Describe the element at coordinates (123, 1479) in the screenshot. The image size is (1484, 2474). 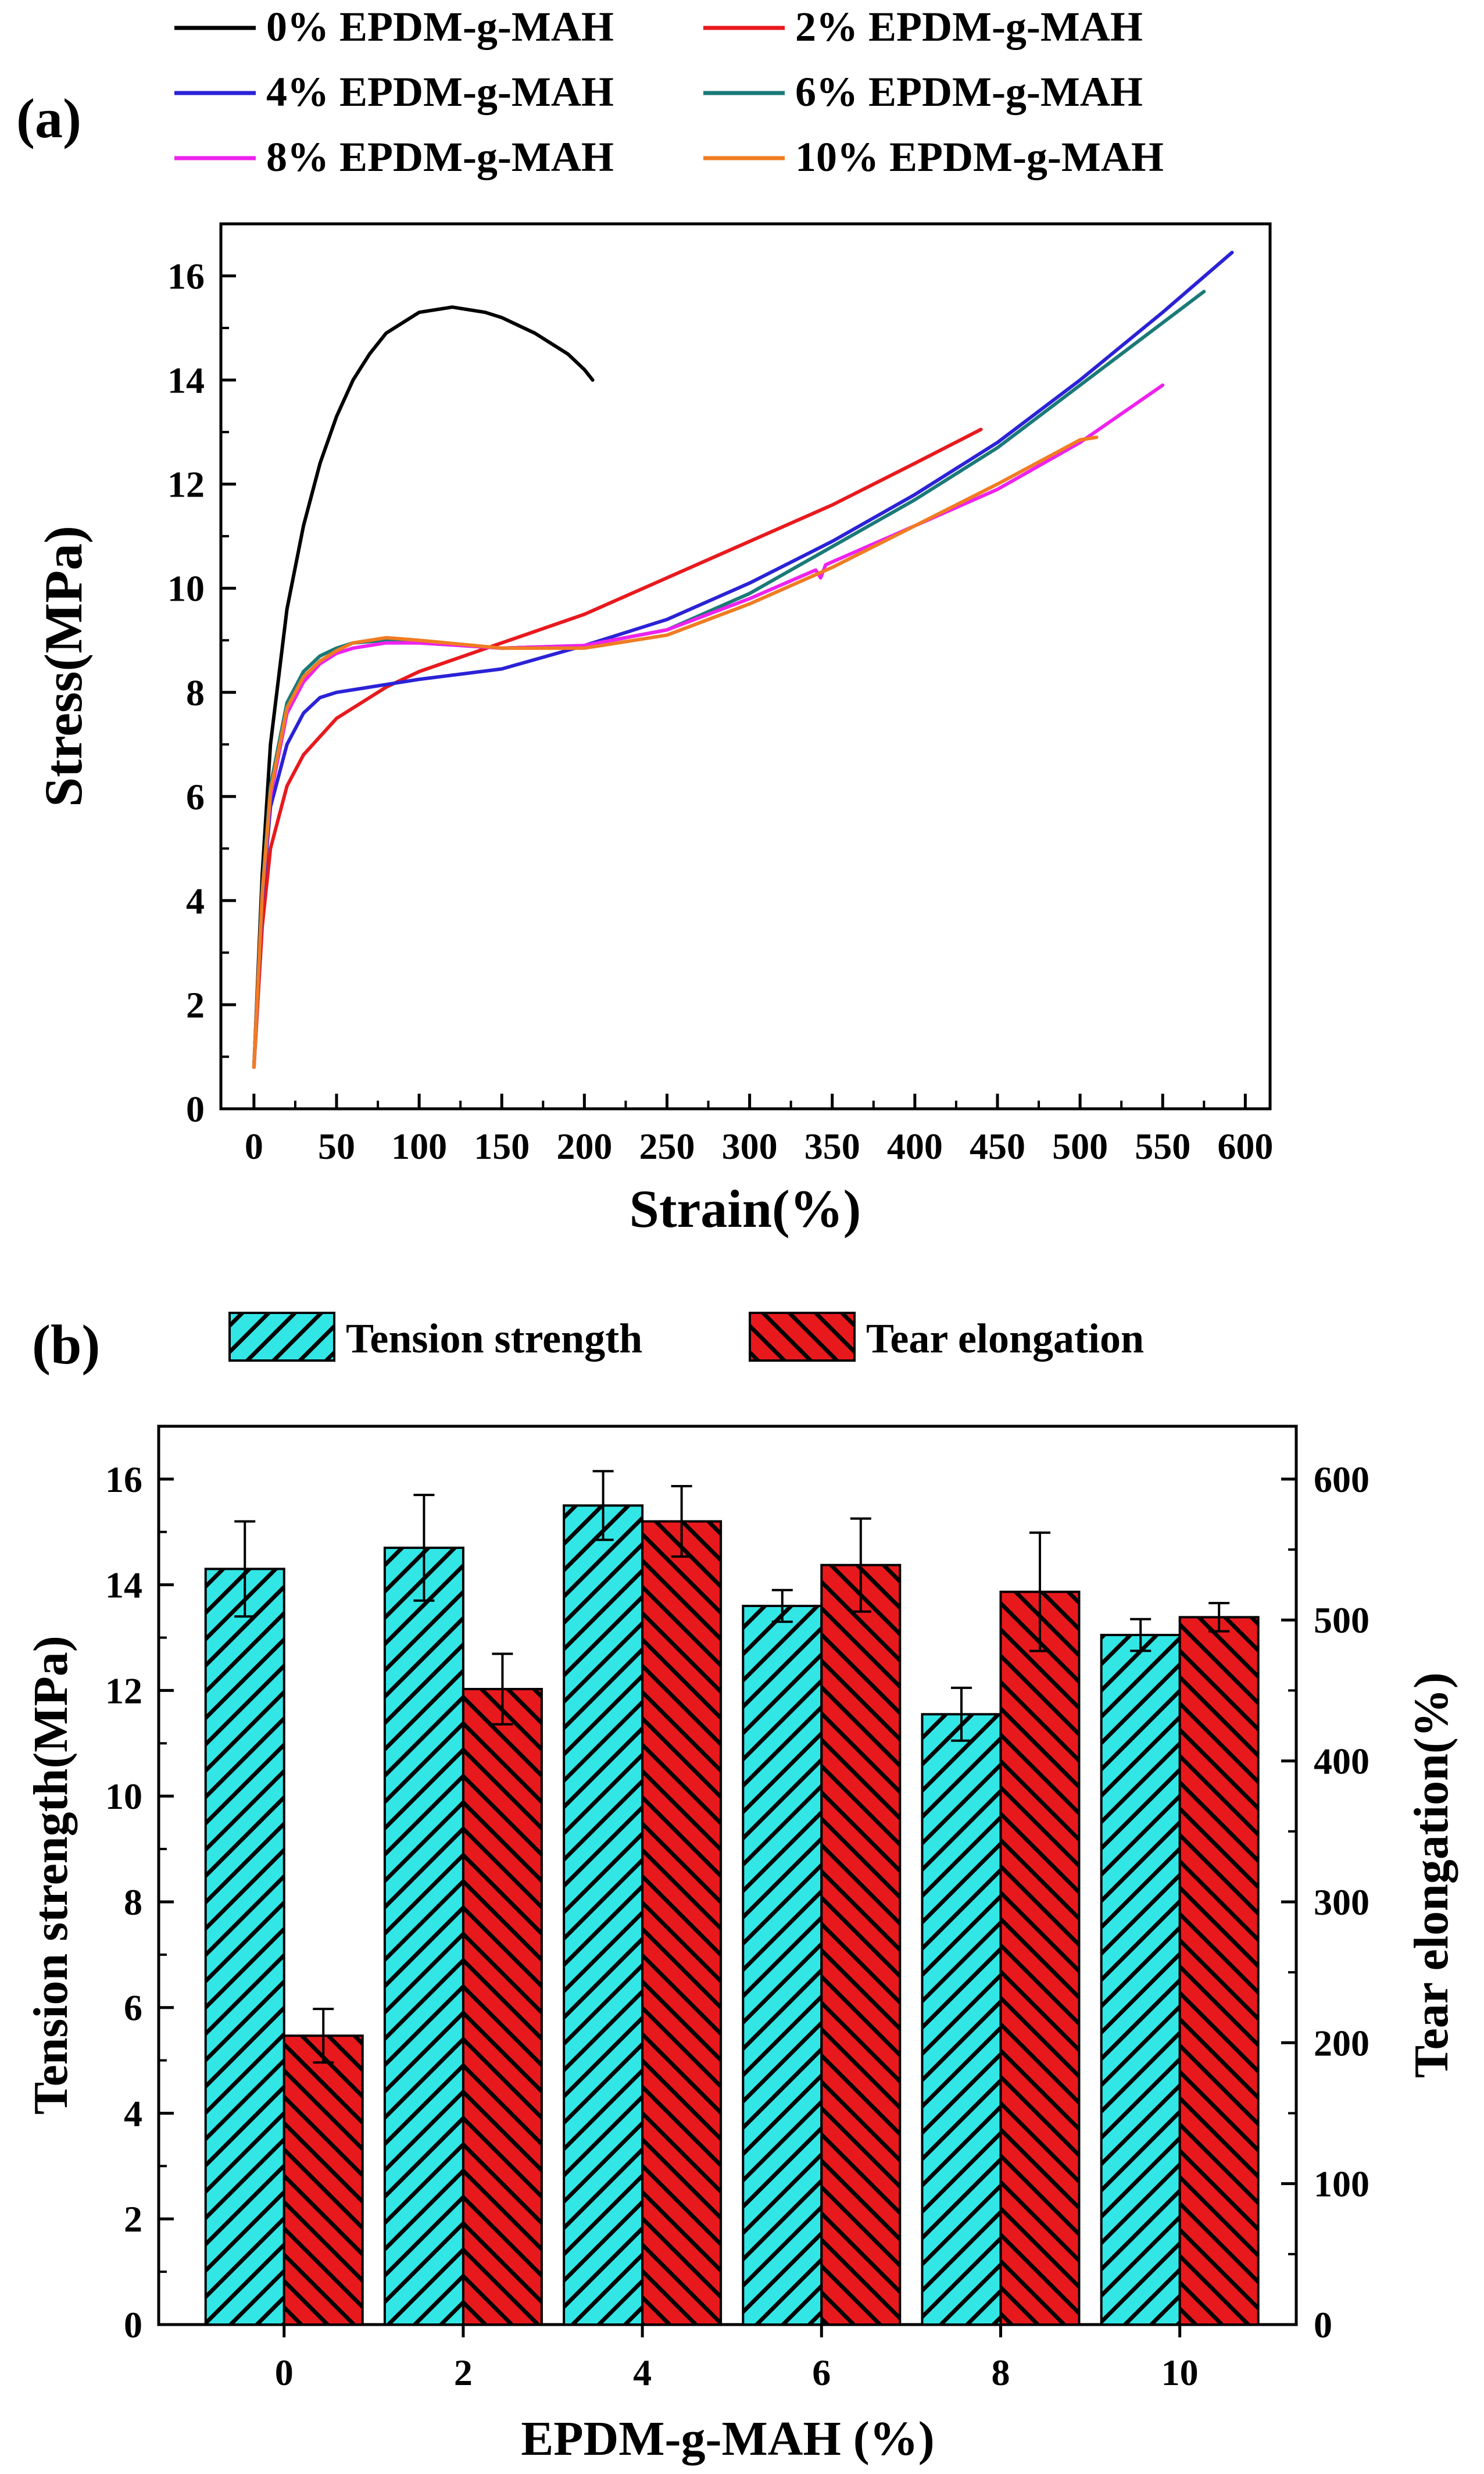
I see `left-y-tick-label: 16` at that location.